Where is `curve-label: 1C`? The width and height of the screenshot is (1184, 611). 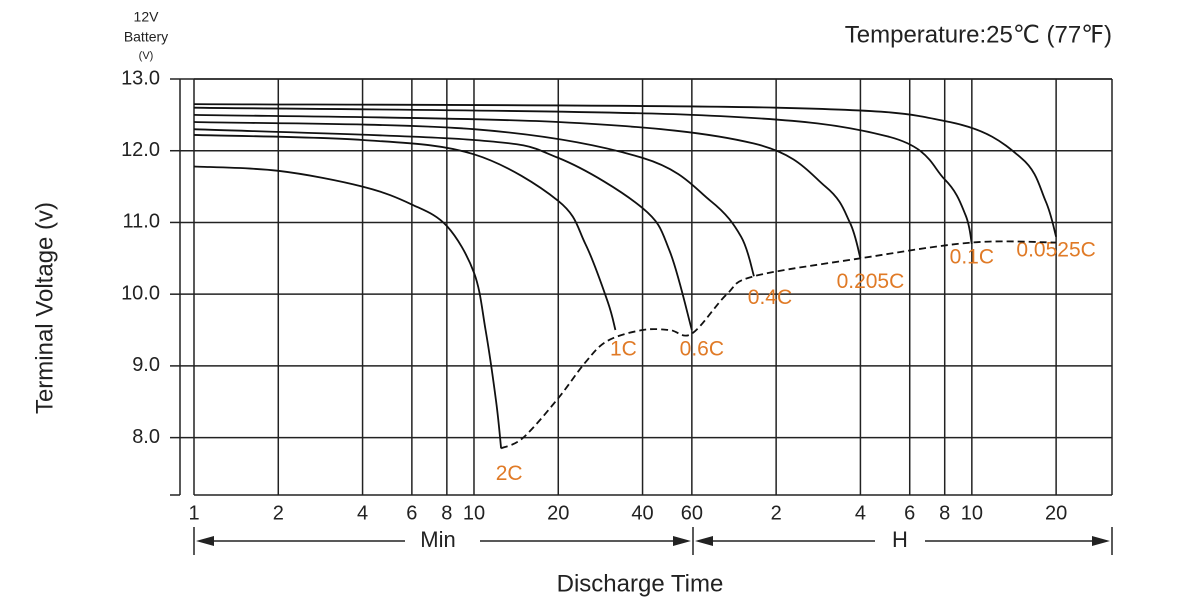
curve-label: 1C is located at coordinates (623, 349).